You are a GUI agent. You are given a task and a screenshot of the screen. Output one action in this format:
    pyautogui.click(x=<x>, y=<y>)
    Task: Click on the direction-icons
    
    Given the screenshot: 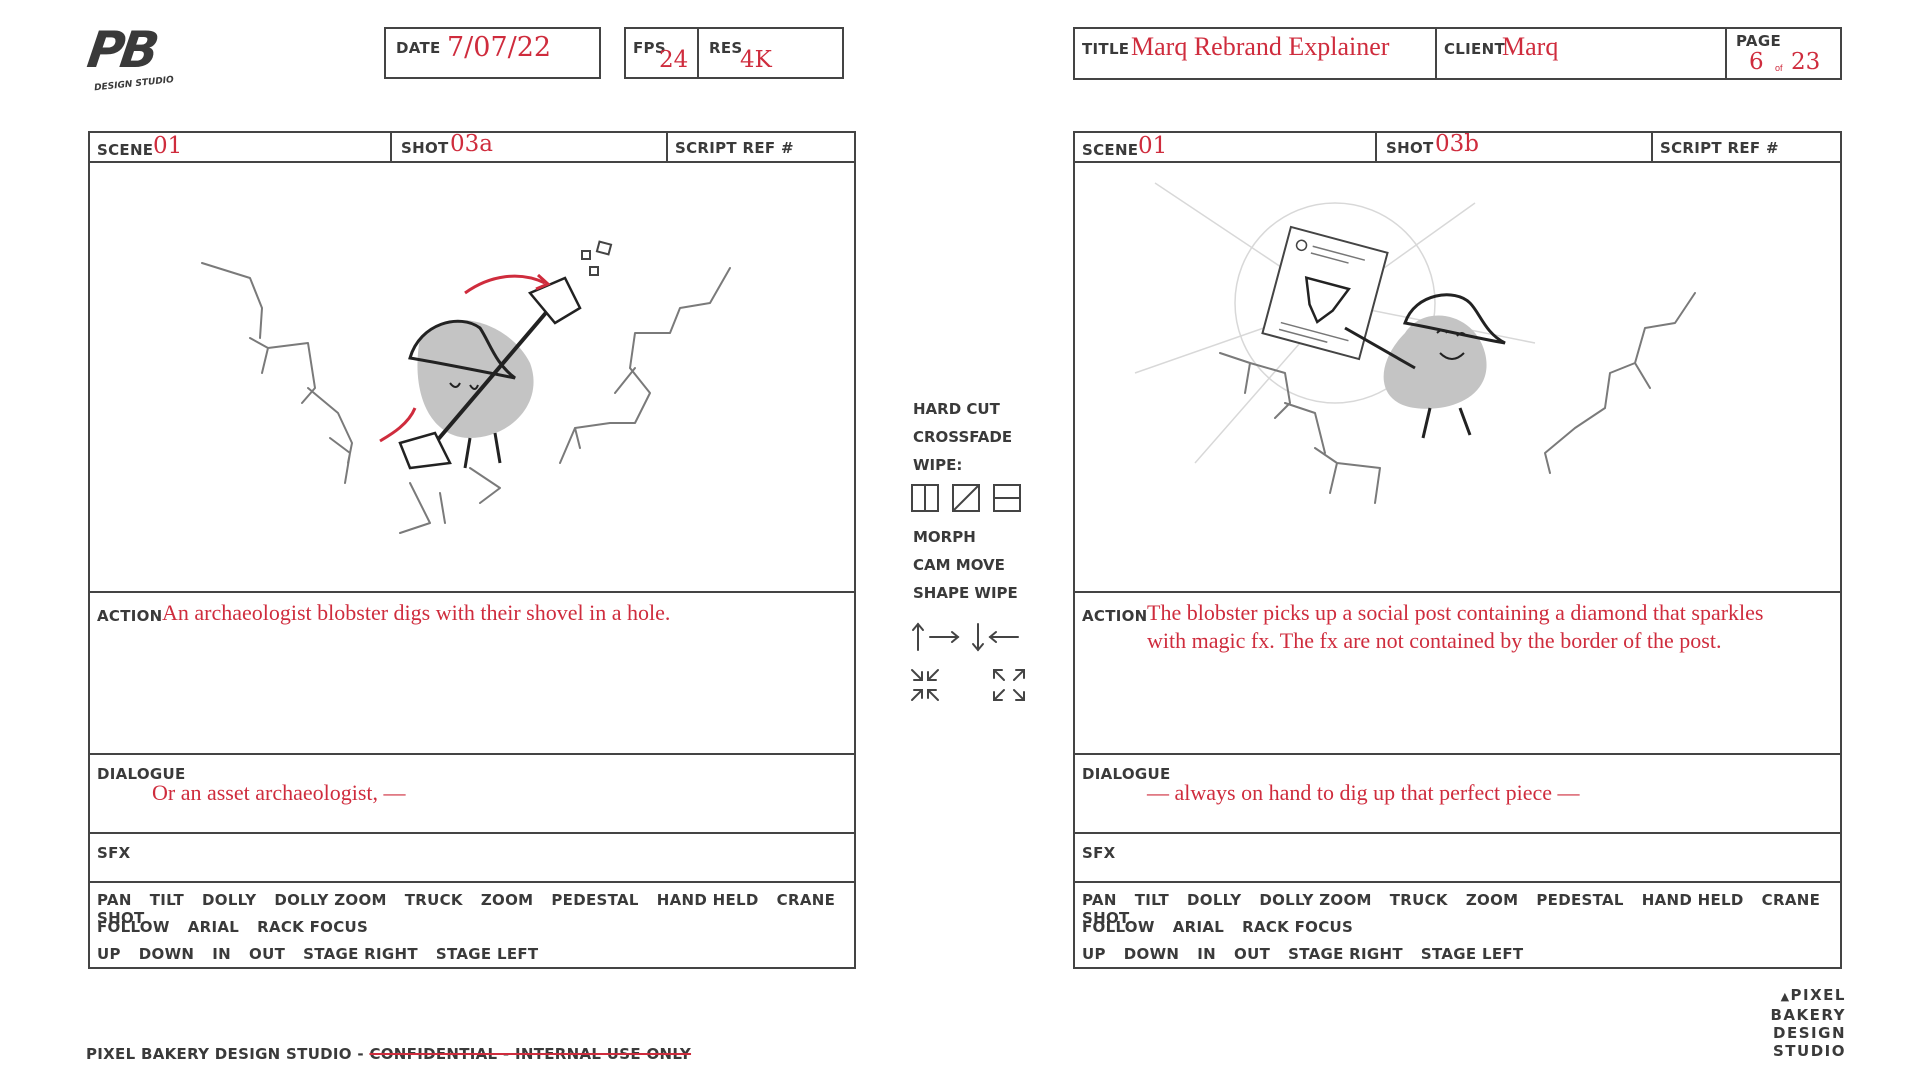 What is the action you would take?
    pyautogui.click(x=968, y=661)
    